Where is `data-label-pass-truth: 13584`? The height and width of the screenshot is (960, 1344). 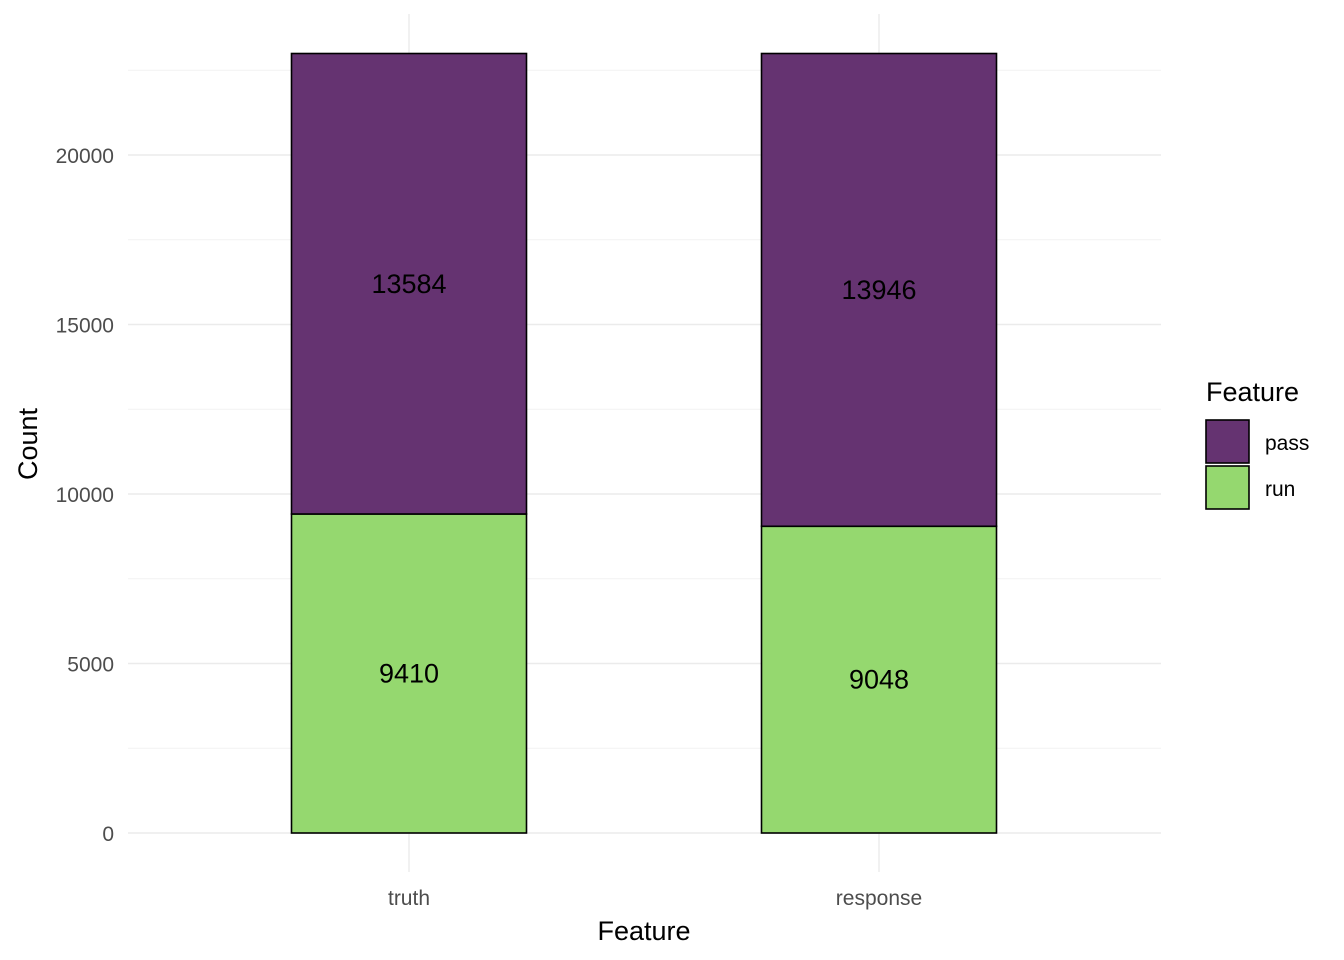
data-label-pass-truth: 13584 is located at coordinates (408, 284).